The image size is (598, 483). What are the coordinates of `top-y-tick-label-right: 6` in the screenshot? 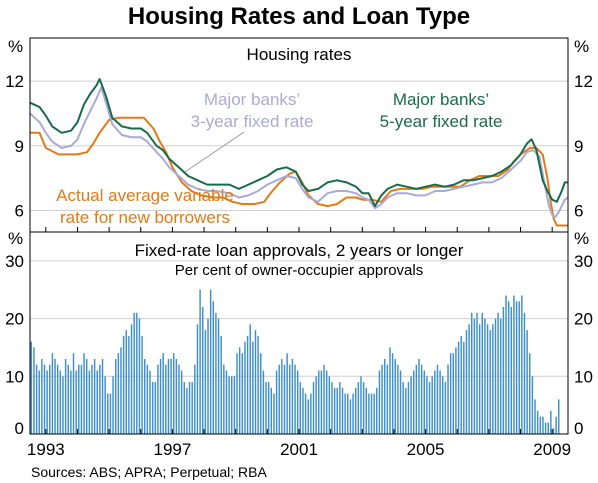 It's located at (578, 210).